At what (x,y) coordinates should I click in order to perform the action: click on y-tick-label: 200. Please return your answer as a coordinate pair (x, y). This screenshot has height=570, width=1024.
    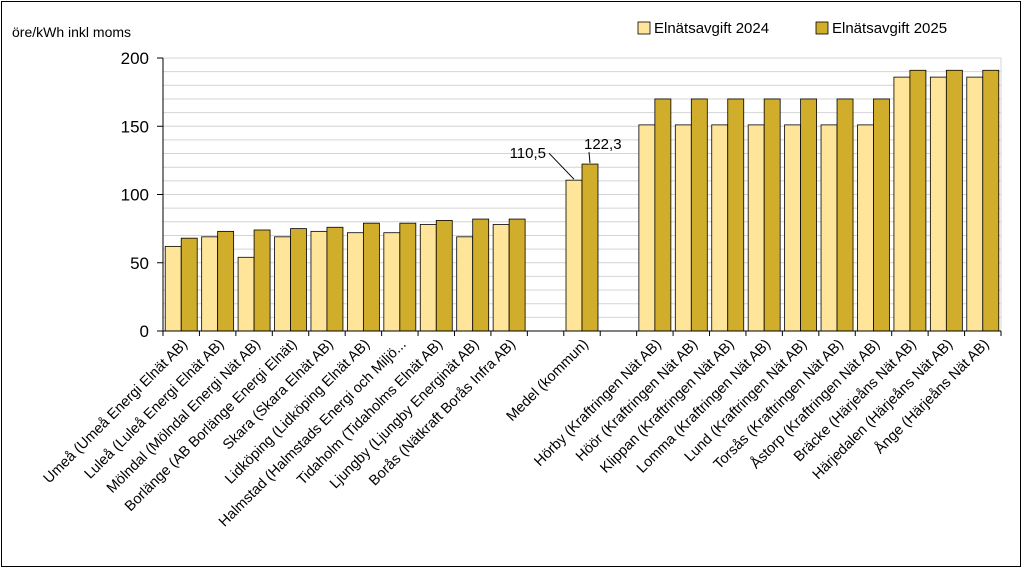
    Looking at the image, I should click on (135, 58).